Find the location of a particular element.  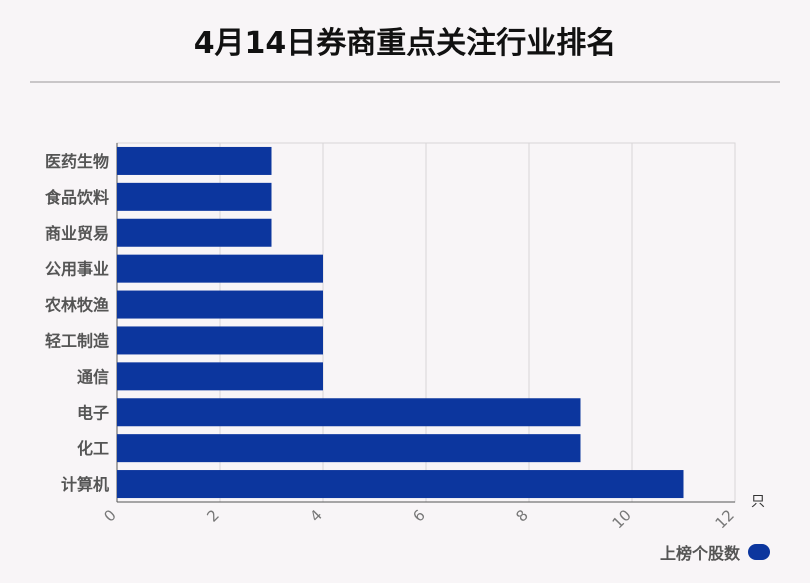

title-divider is located at coordinates (405, 82).